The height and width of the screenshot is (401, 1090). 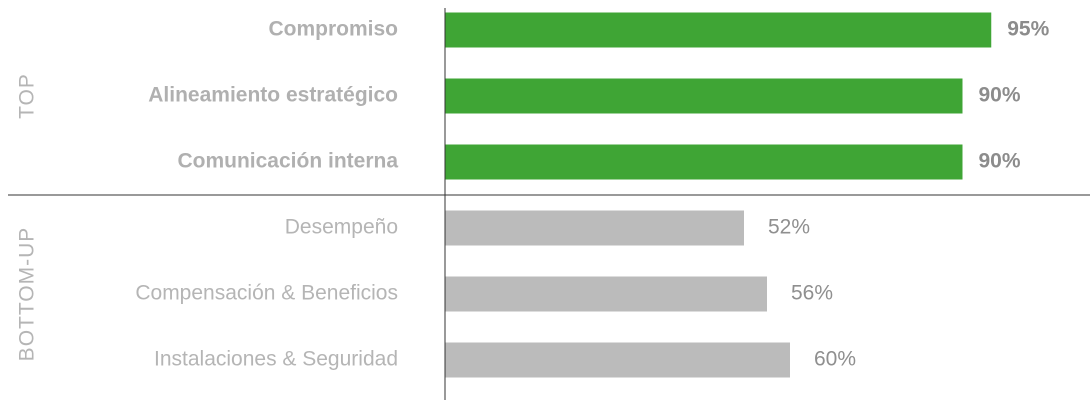 What do you see at coordinates (27, 96) in the screenshot?
I see `group-label: TOP` at bounding box center [27, 96].